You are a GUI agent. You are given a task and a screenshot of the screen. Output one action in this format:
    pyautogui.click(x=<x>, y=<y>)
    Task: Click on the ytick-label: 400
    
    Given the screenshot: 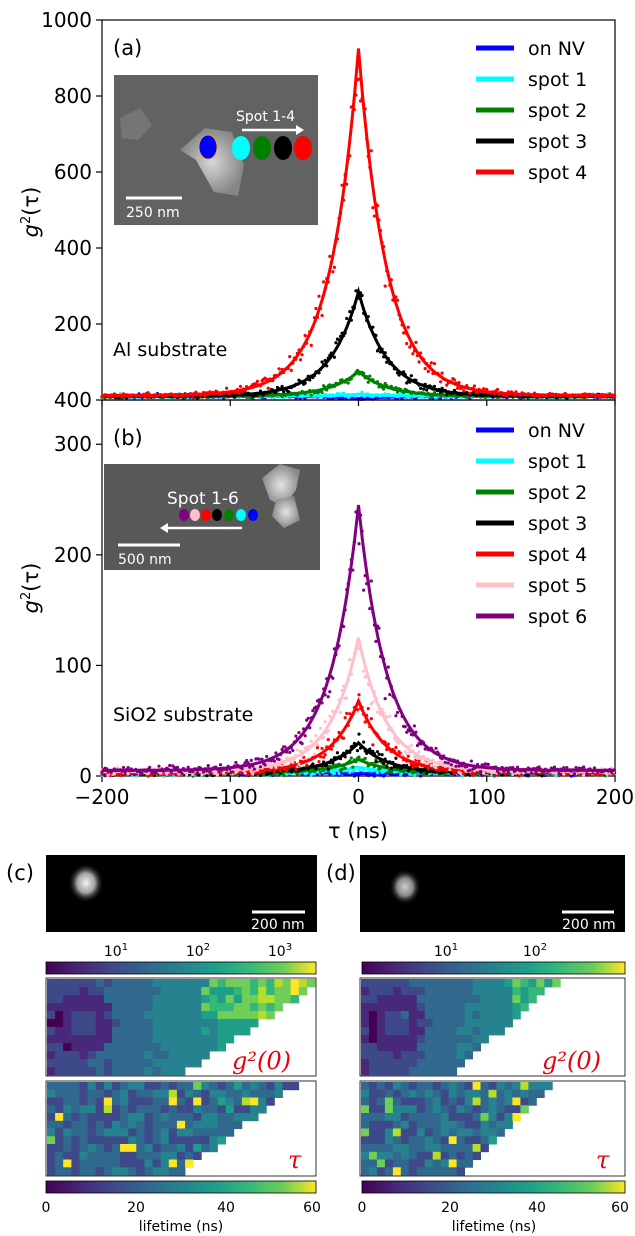 What is the action you would take?
    pyautogui.click(x=73, y=400)
    